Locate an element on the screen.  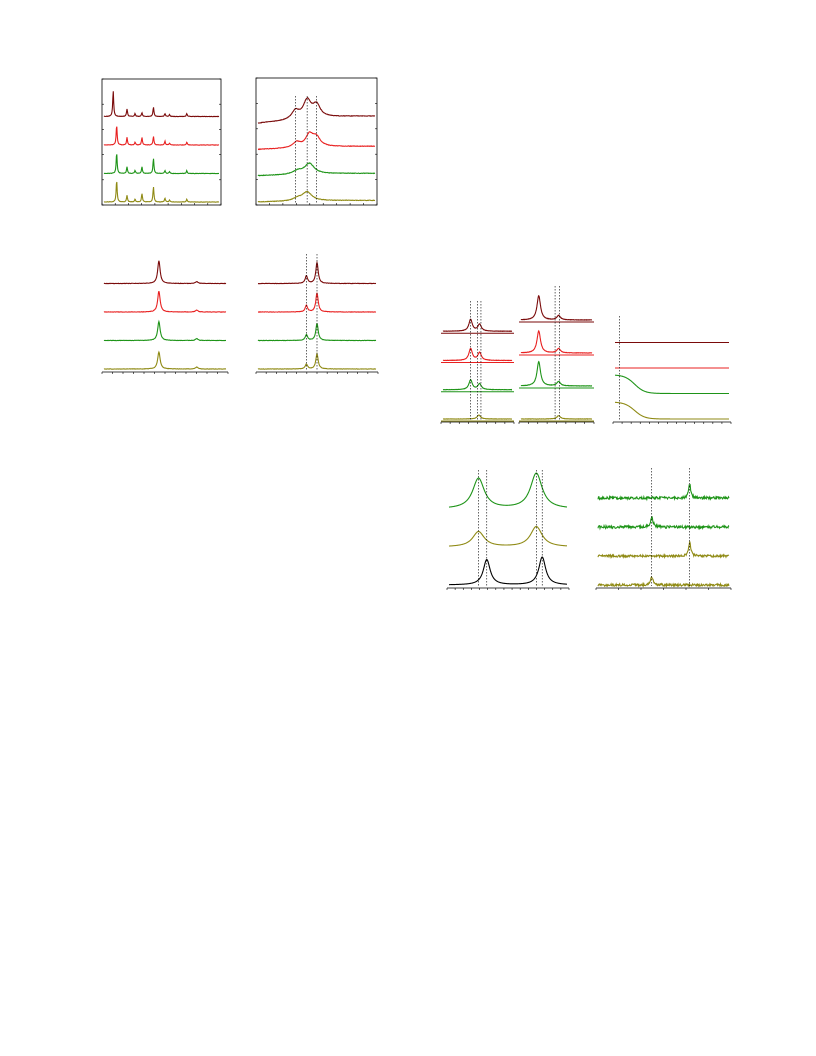
panel-decay-curves is located at coordinates (672, 370).